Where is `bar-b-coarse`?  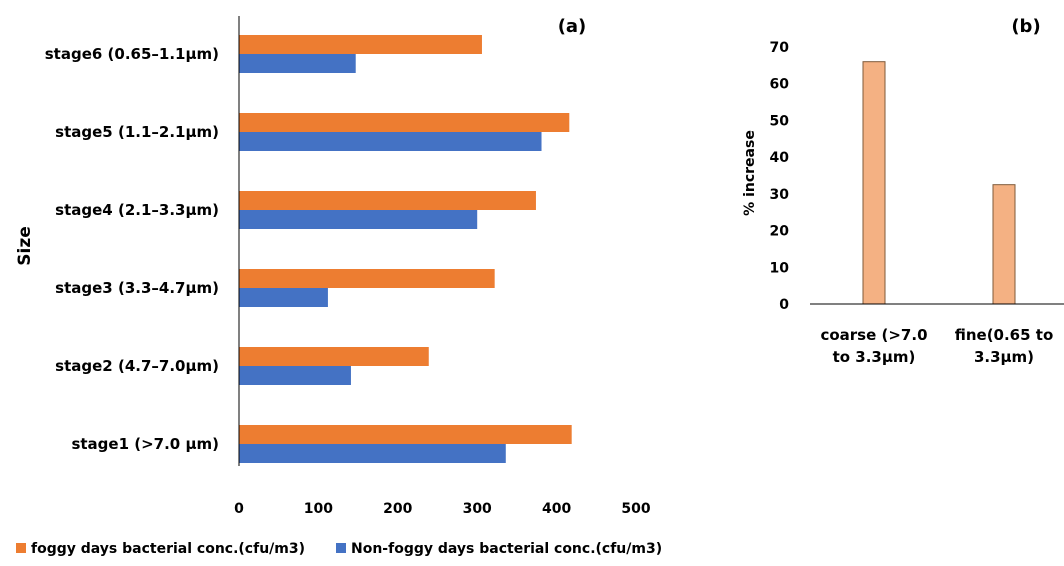 bar-b-coarse is located at coordinates (874, 183).